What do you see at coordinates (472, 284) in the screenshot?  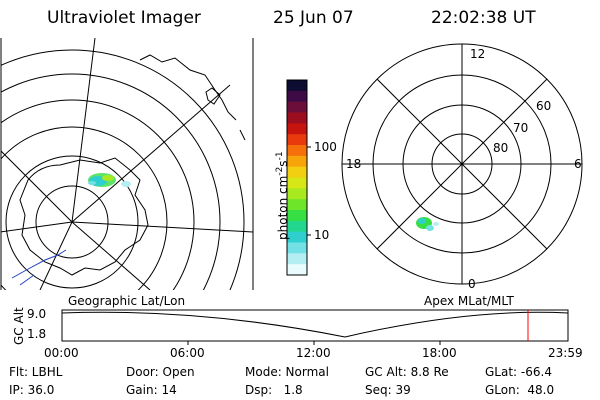 I see `mlt-label-0: 0` at bounding box center [472, 284].